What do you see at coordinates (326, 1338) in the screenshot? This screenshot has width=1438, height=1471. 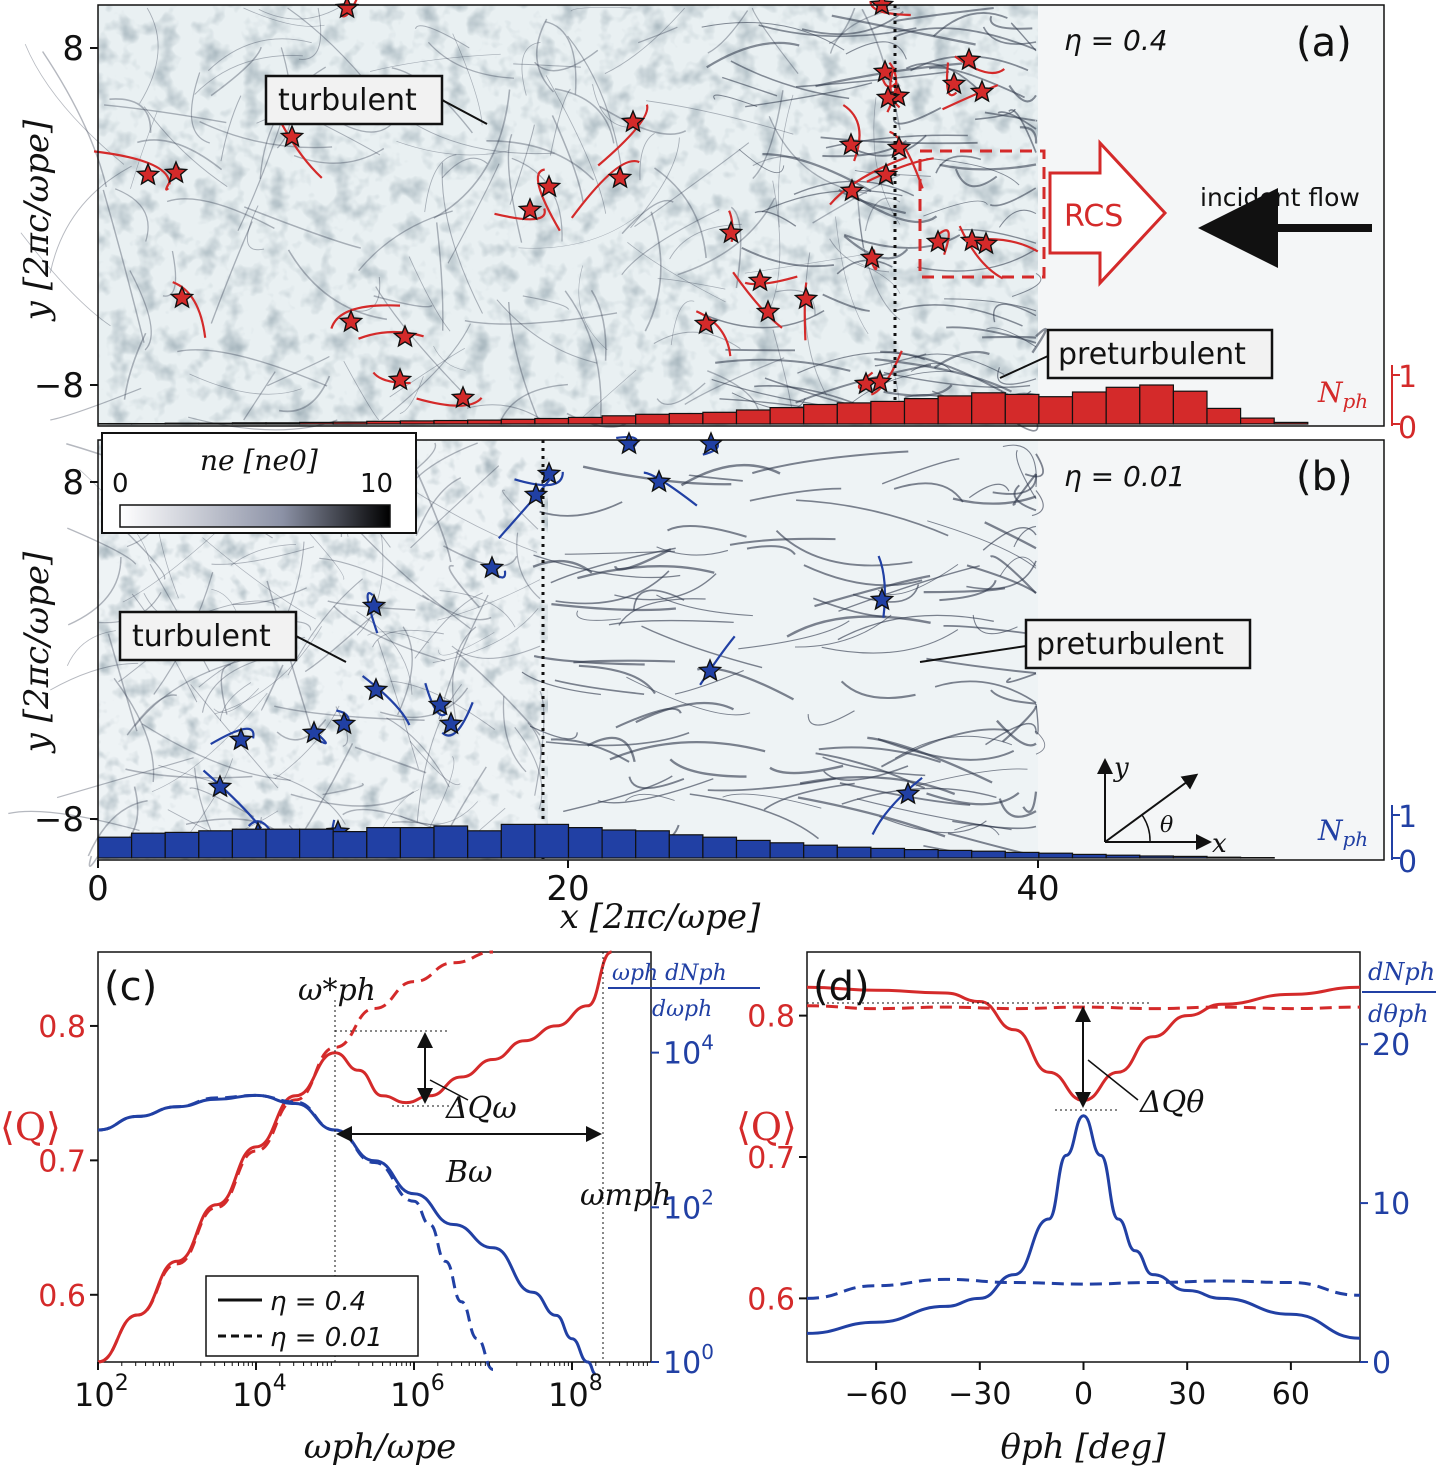 I see `legend-dashed-label: η = 0.01` at bounding box center [326, 1338].